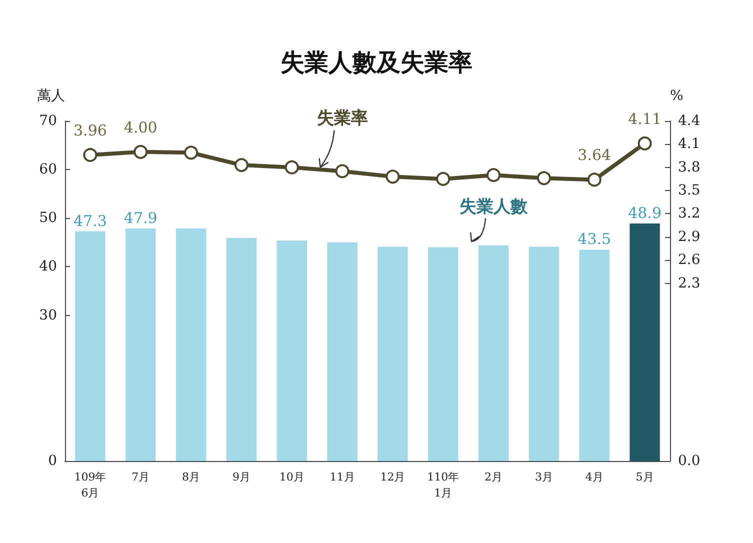  What do you see at coordinates (689, 121) in the screenshot?
I see `y2-tick-label: 4.4` at bounding box center [689, 121].